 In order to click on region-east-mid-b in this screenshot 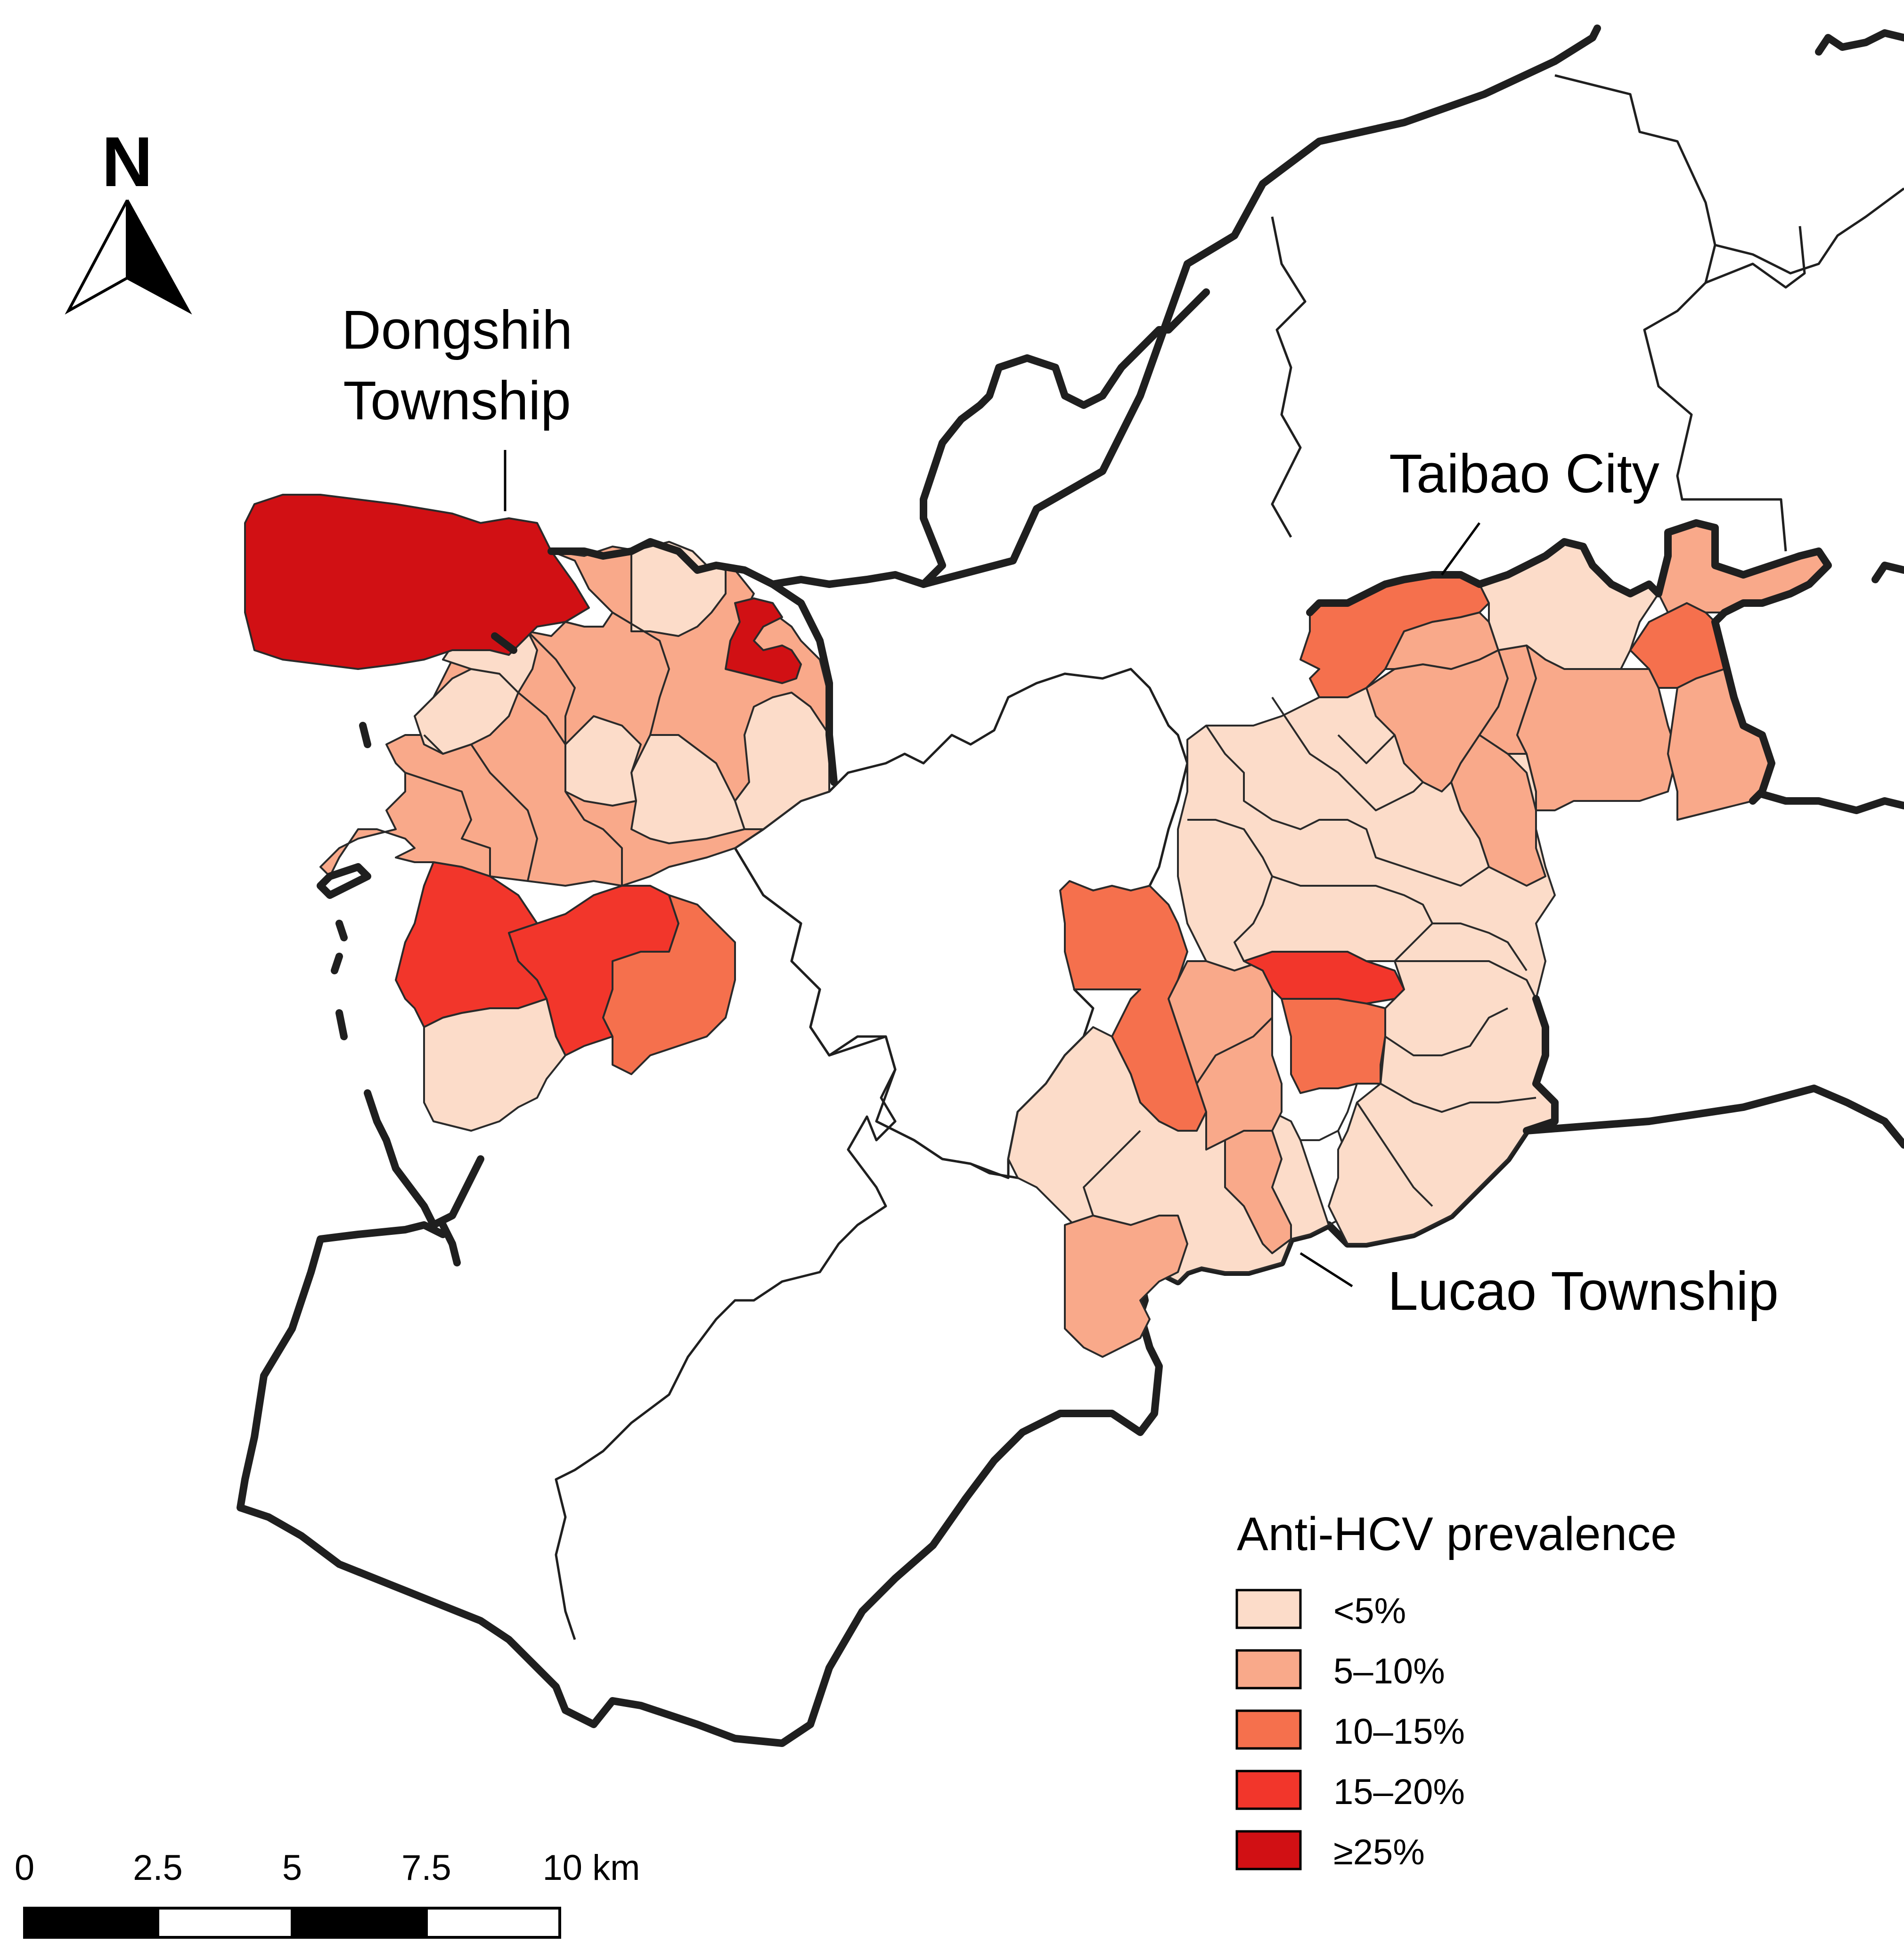, I will do `click(1258, 1192)`.